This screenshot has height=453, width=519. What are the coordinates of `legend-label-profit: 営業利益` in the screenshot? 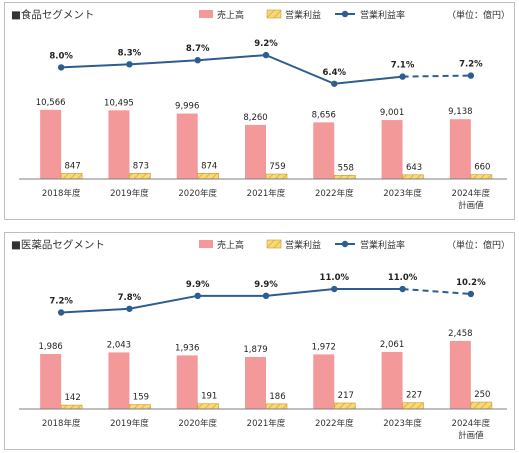 It's located at (303, 245).